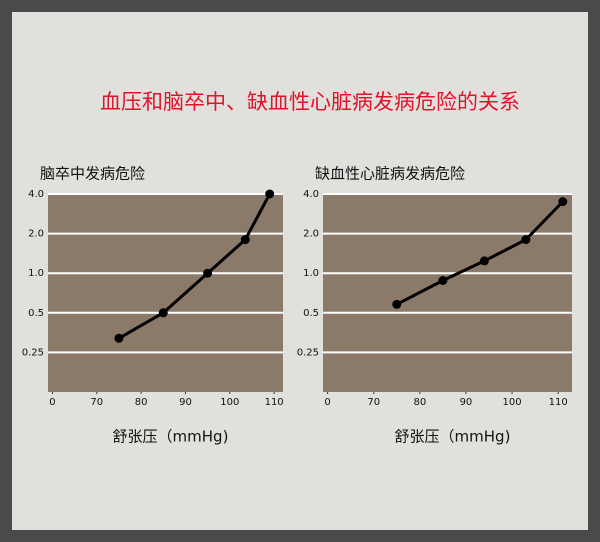 This screenshot has width=600, height=542. I want to click on main-title: 血压和脑卒中、缺血性心脏病发病危险的关系, so click(310, 102).